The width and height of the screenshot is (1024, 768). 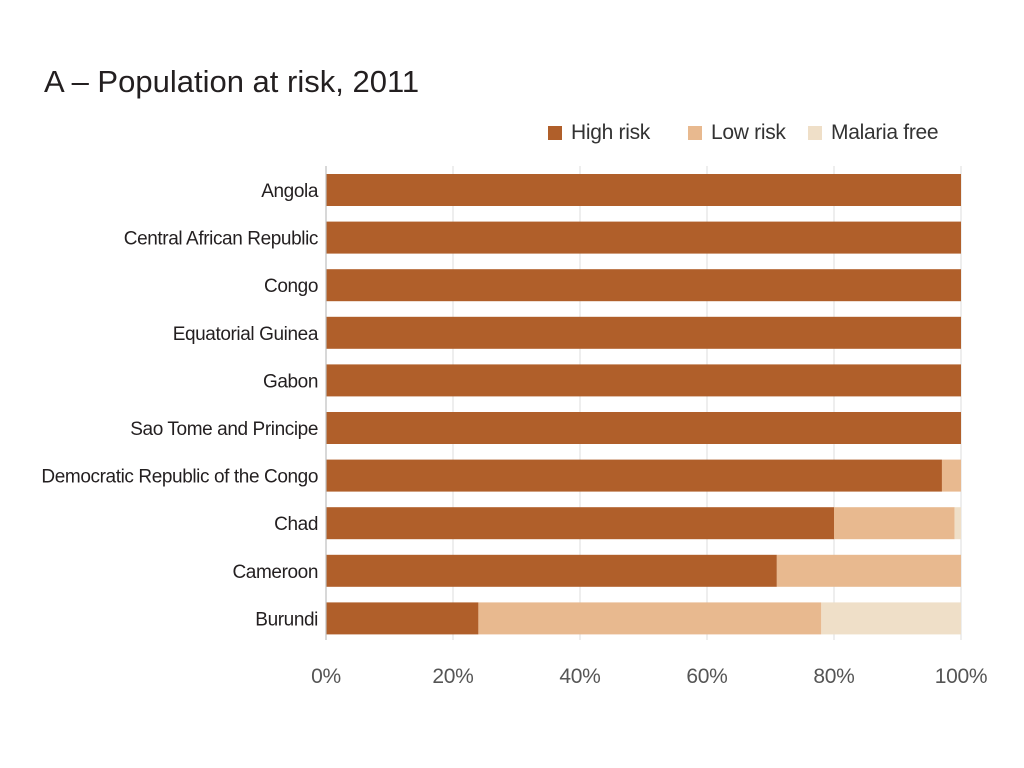 What do you see at coordinates (275, 572) in the screenshot?
I see `category-label-8: Cameroon` at bounding box center [275, 572].